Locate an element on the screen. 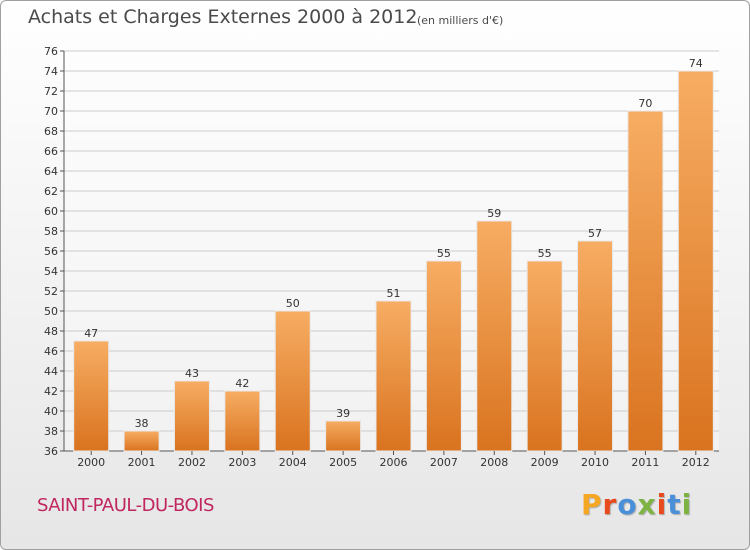  bar-2001 is located at coordinates (141, 441).